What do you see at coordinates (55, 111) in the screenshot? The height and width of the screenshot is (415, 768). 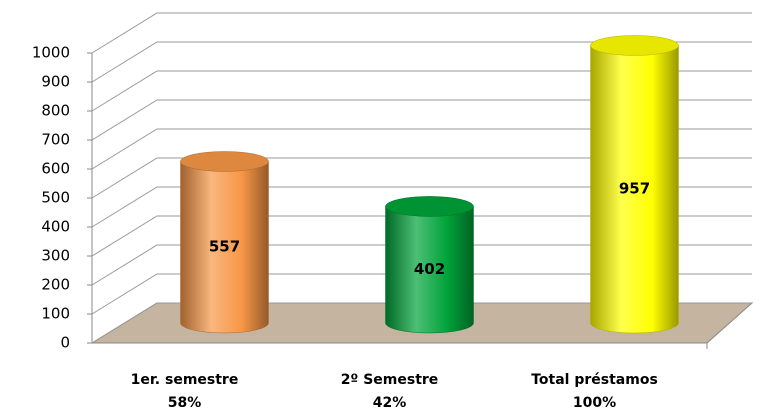 I see `y-tick-label: 800` at bounding box center [55, 111].